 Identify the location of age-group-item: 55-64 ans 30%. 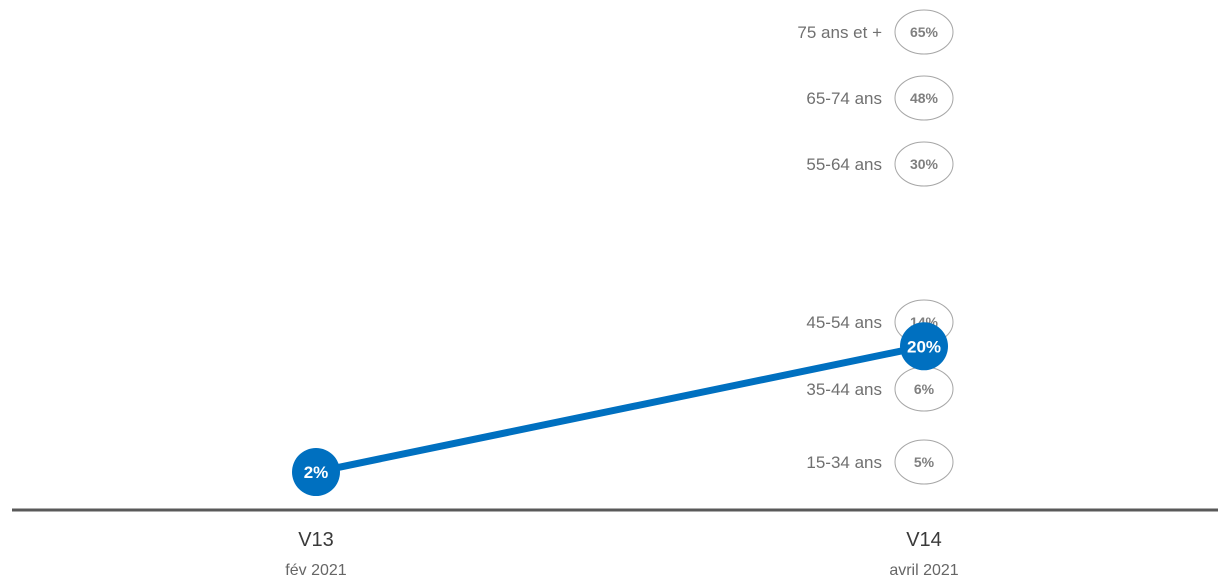
(880, 164).